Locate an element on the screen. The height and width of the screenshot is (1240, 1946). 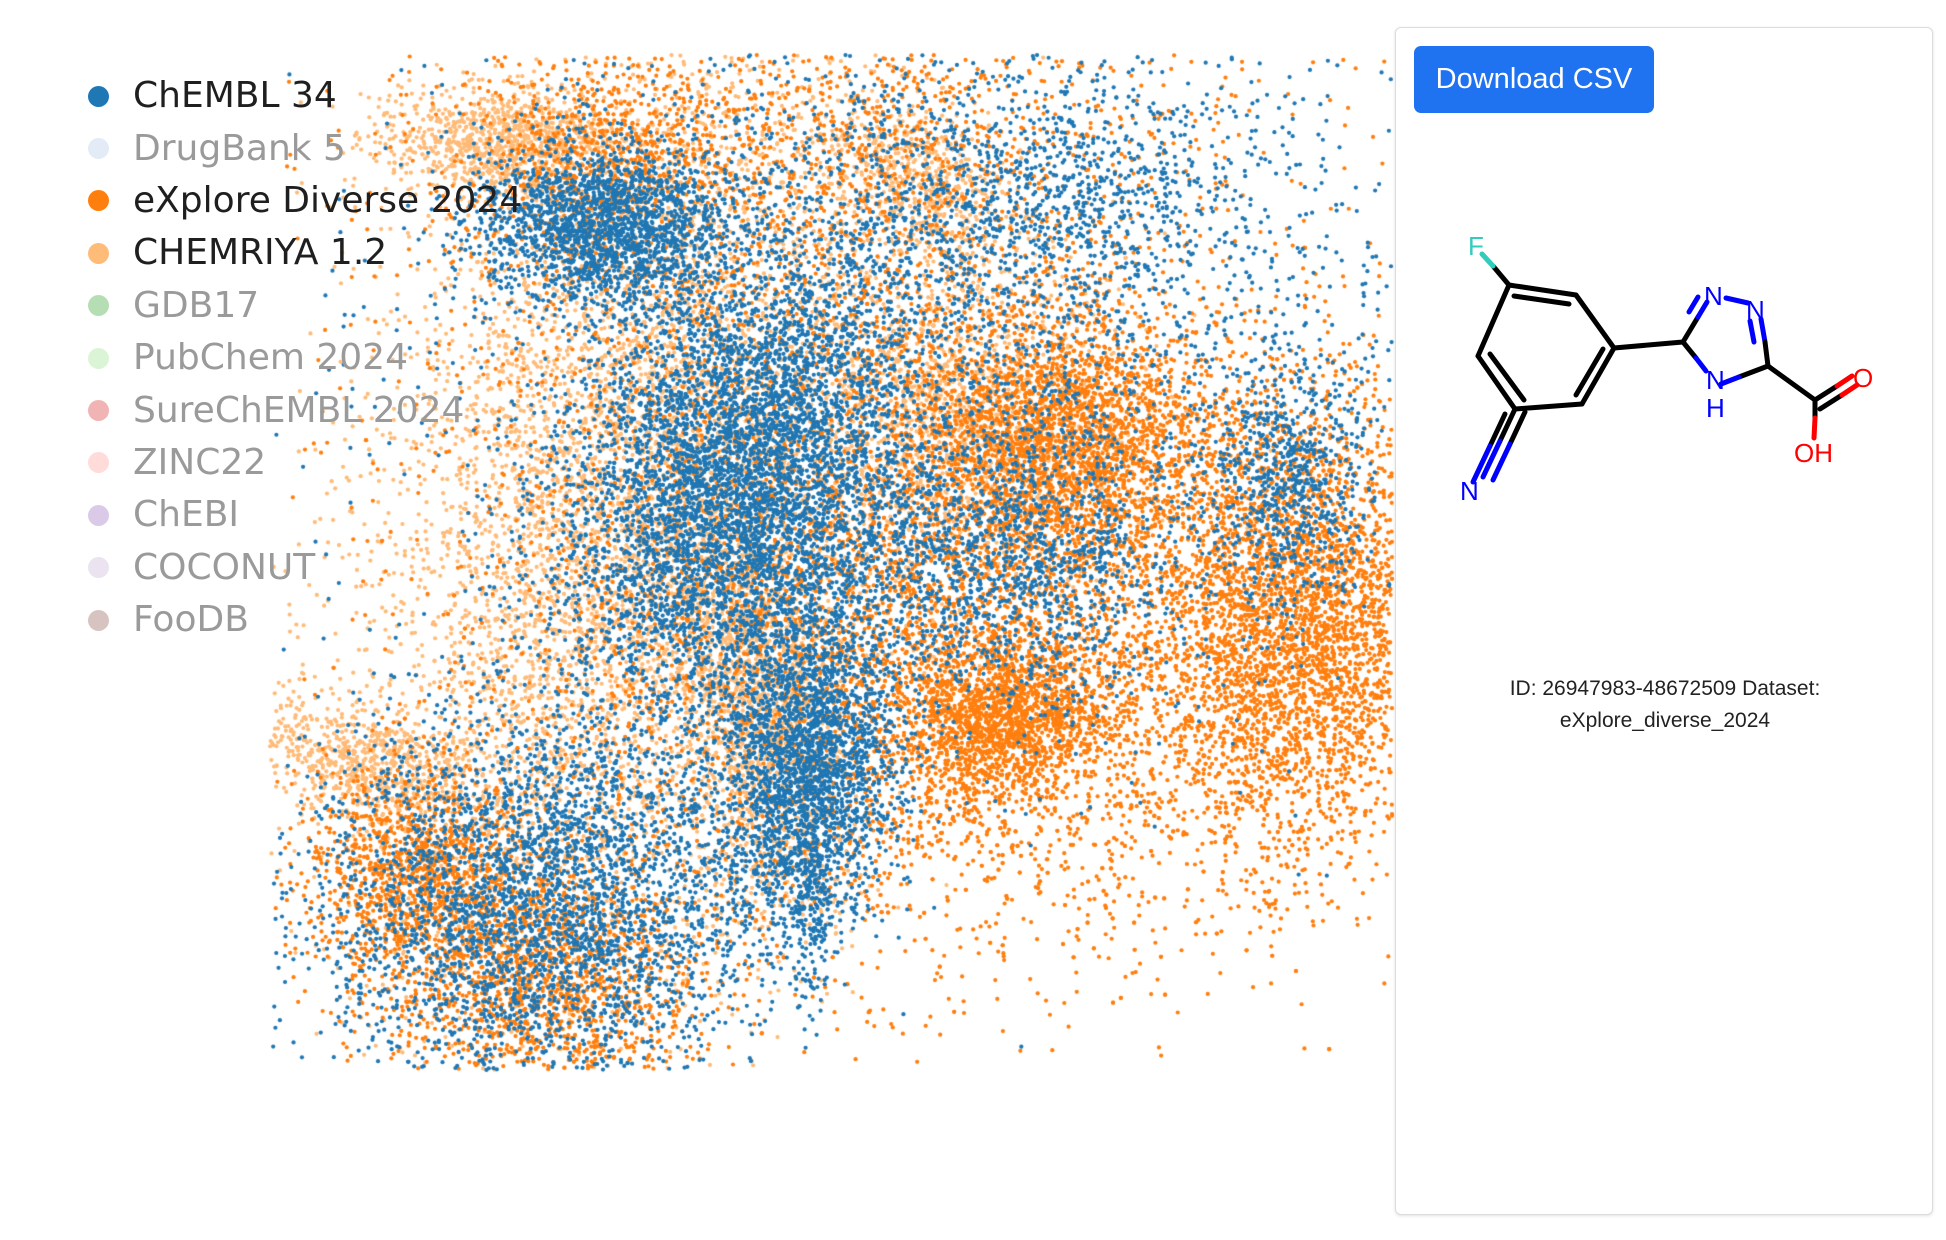
legend-item-coconut: COCONUT is located at coordinates (305, 568).